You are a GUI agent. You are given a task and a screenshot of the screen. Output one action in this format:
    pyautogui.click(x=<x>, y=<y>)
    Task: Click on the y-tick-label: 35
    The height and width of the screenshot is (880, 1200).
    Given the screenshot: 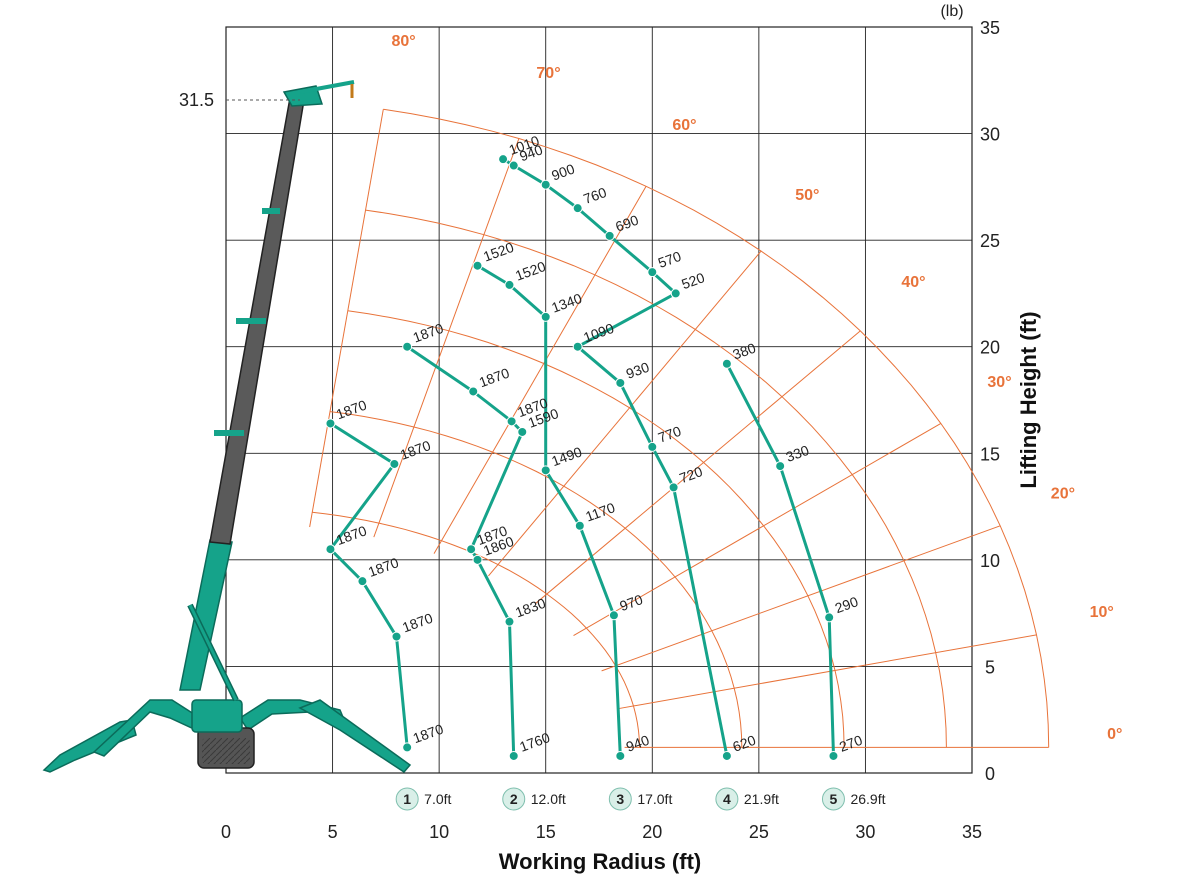 What is the action you would take?
    pyautogui.click(x=990, y=28)
    